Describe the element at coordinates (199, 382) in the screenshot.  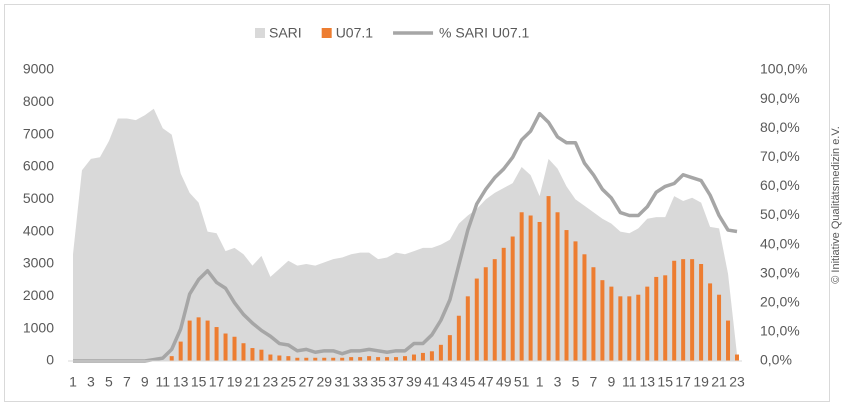
I see `x-tick-label: 15` at that location.